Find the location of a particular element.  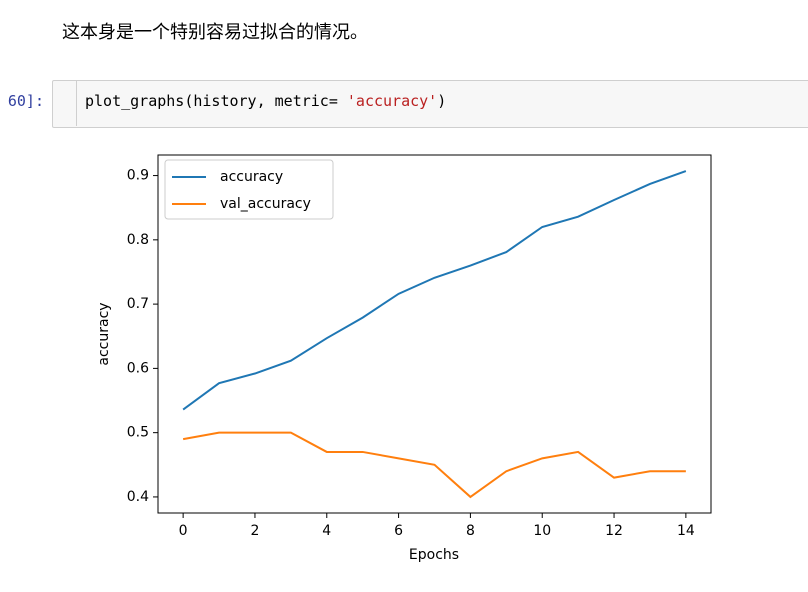

y-tick-label: 0.7 is located at coordinates (138, 304).